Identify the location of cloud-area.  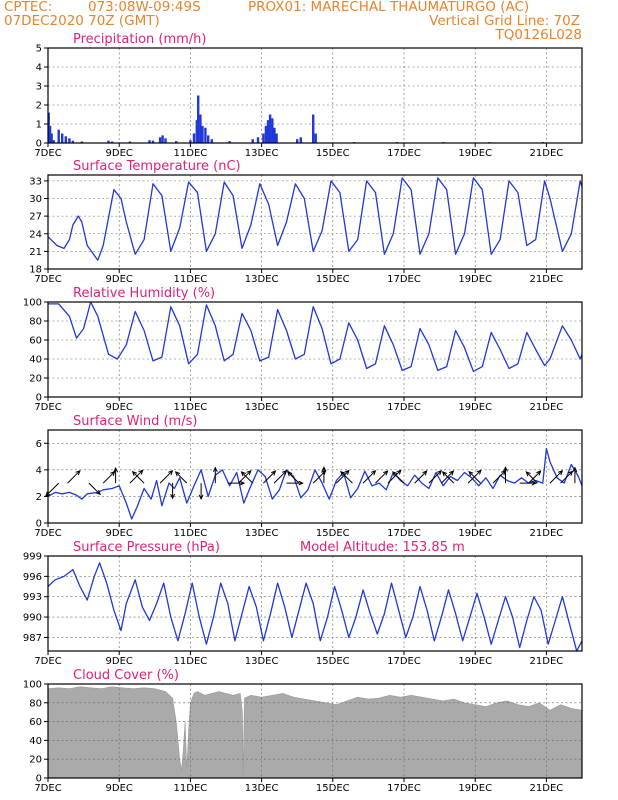
(315, 732).